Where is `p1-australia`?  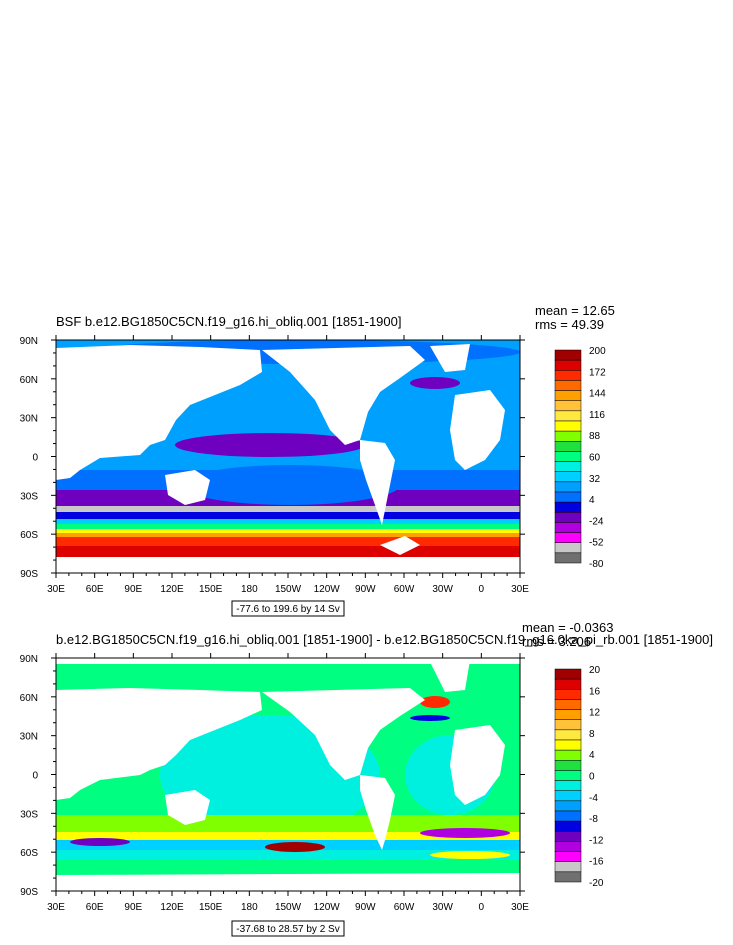 p1-australia is located at coordinates (187, 487).